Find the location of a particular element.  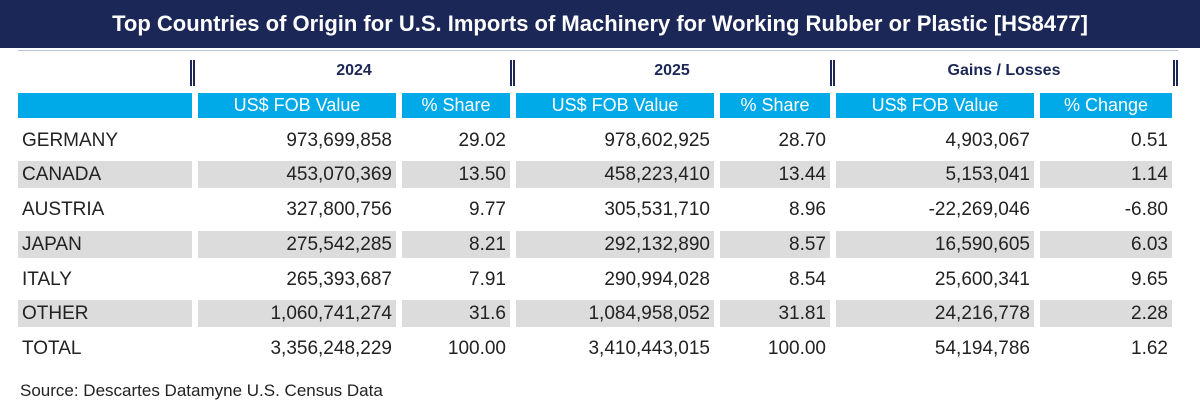

table-cell: 2.28 is located at coordinates (1106, 313).